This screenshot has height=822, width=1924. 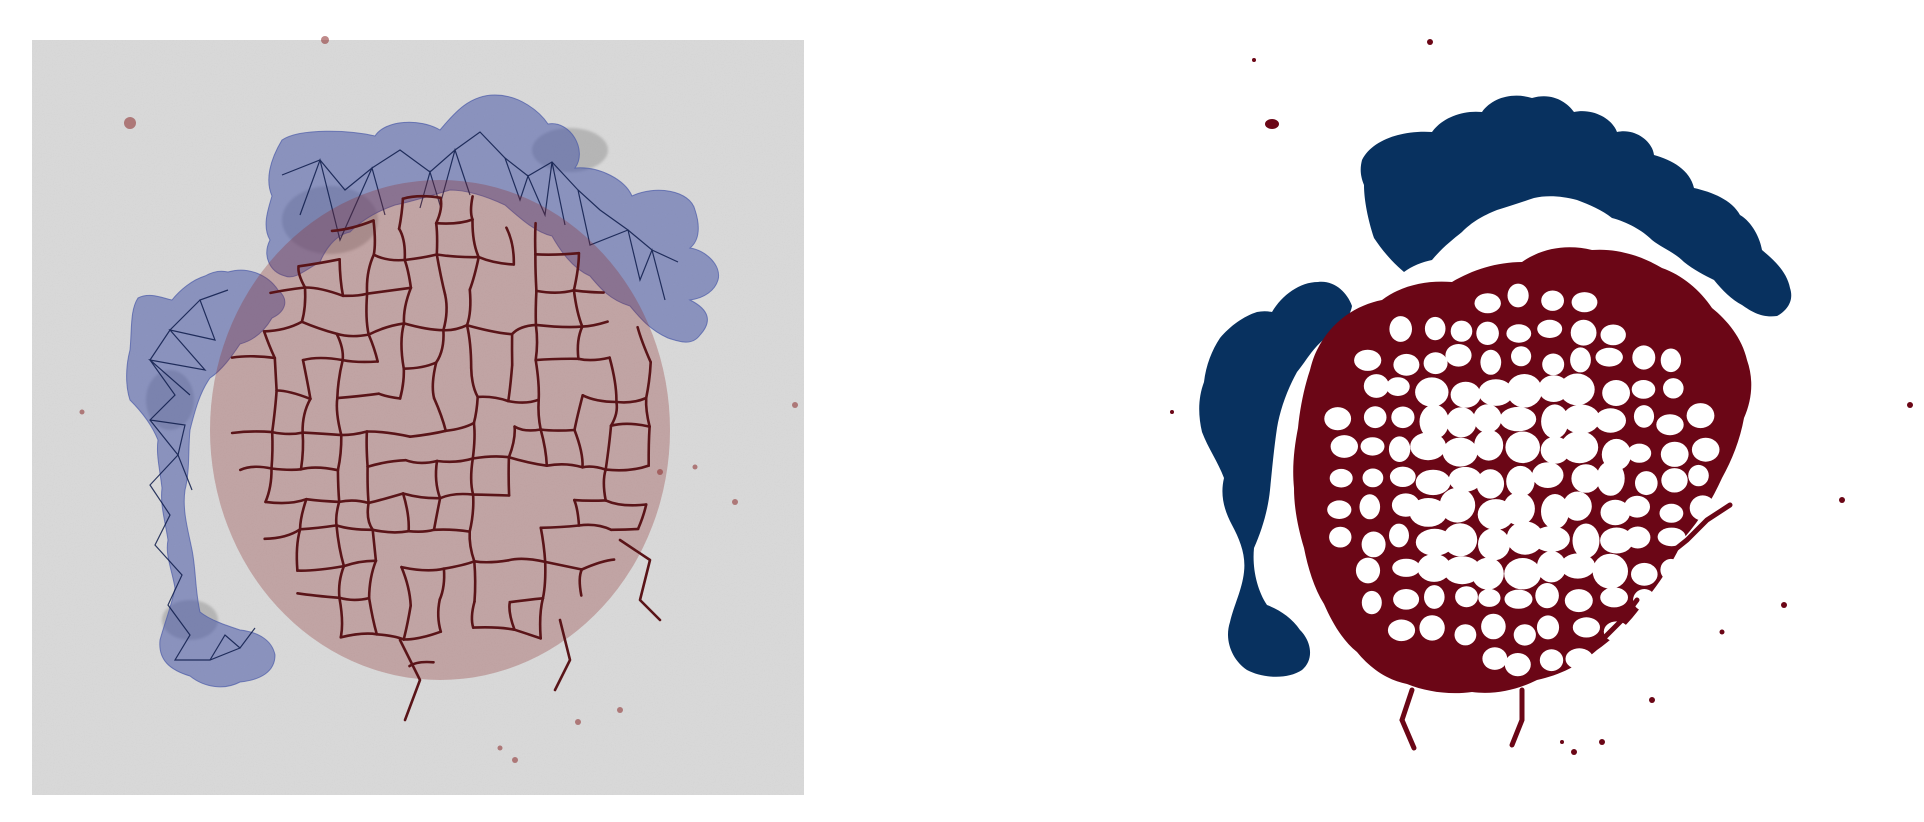 I want to click on inner-network-ends, so click(x=1566, y=626).